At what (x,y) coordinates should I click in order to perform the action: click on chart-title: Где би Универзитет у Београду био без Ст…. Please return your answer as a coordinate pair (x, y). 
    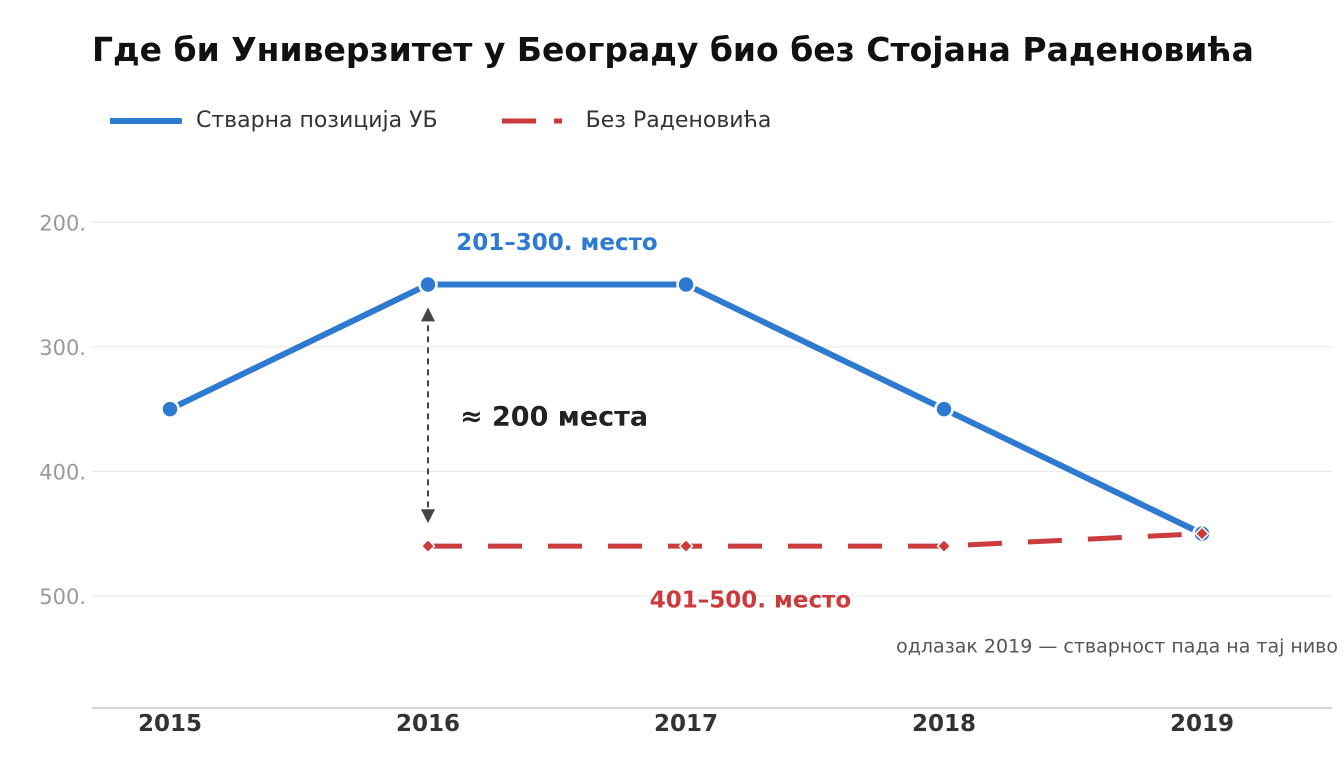
    Looking at the image, I should click on (673, 49).